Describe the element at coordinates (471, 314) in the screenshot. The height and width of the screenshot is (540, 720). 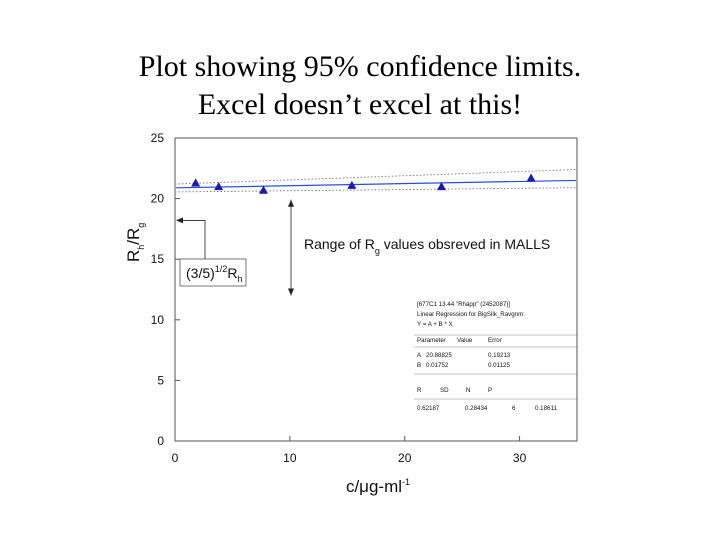
I see `stats-subheader: Linear Regression for BigSilk_Ravgnm:` at that location.